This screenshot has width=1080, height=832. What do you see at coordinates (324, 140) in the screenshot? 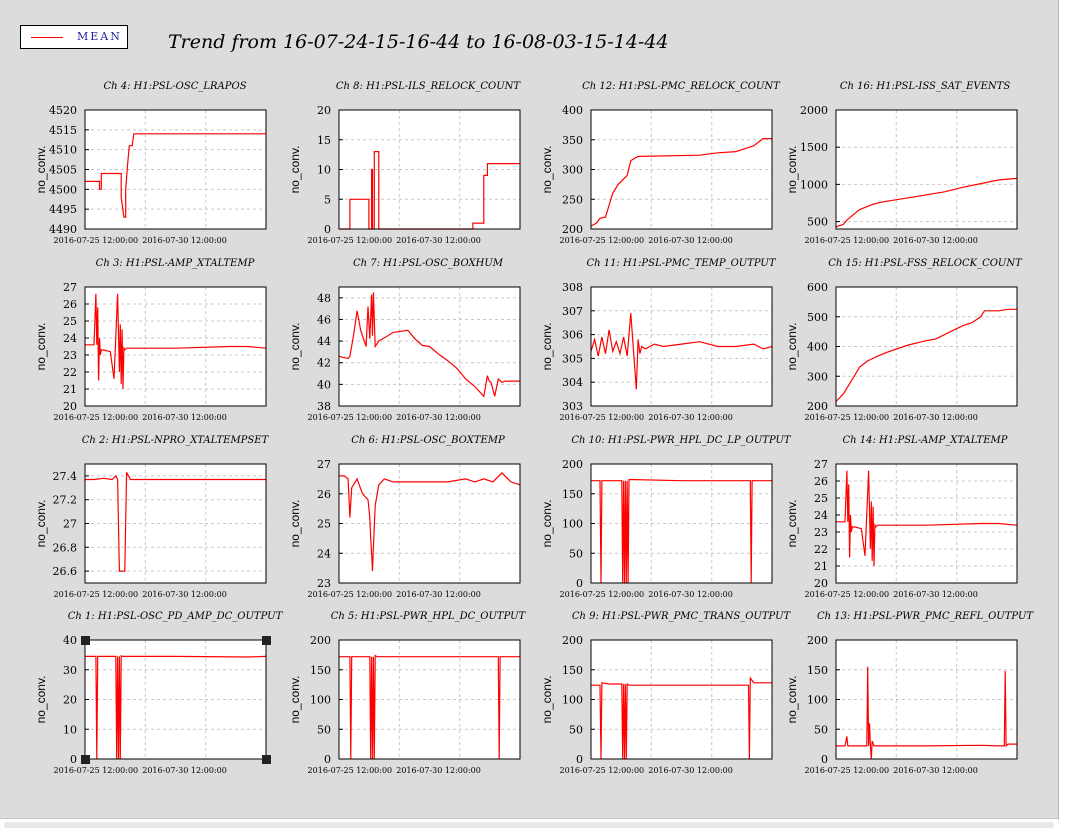
I see `y-tick-label: 15` at bounding box center [324, 140].